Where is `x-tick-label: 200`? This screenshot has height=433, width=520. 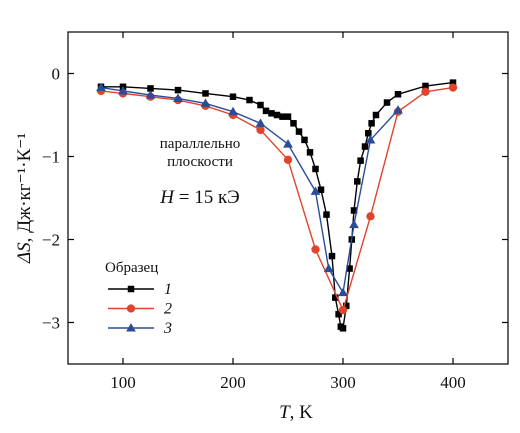 x-tick-label: 200 is located at coordinates (233, 382).